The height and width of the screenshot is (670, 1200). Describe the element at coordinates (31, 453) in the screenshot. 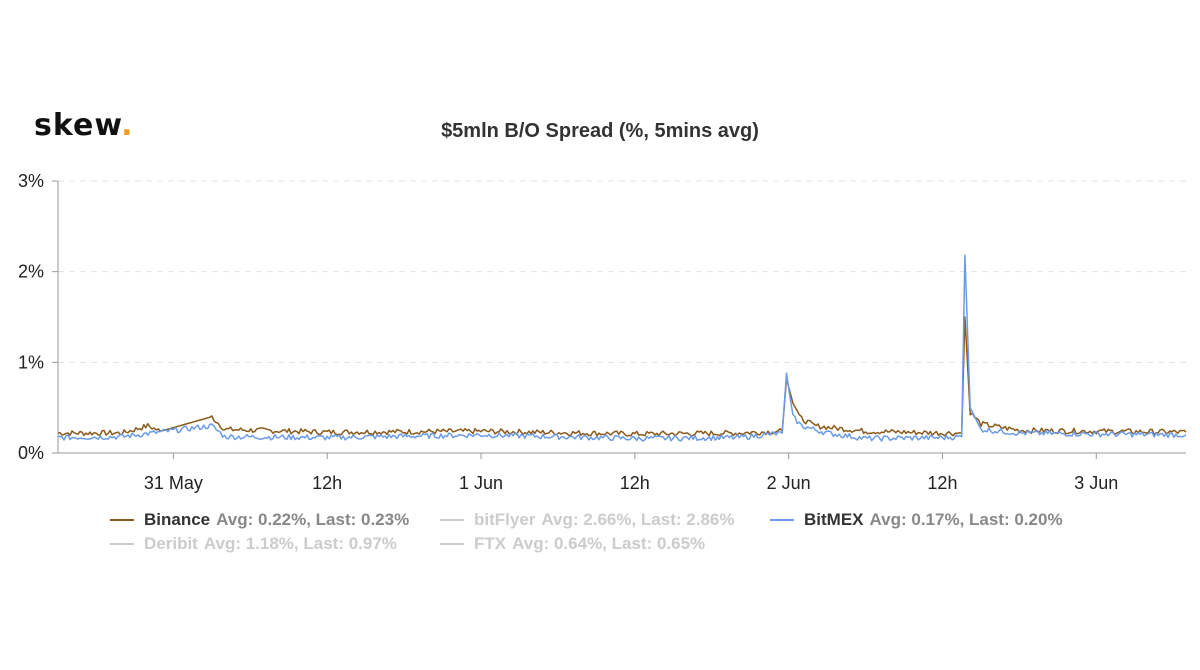

I see `y-tick-label: 0%` at that location.